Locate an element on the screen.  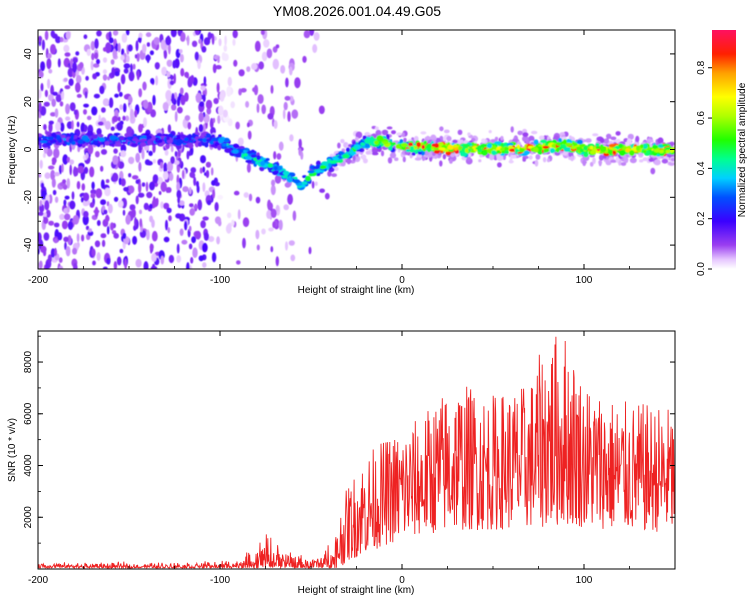
spectrogram-xtick-label: -100 is located at coordinates (220, 280).